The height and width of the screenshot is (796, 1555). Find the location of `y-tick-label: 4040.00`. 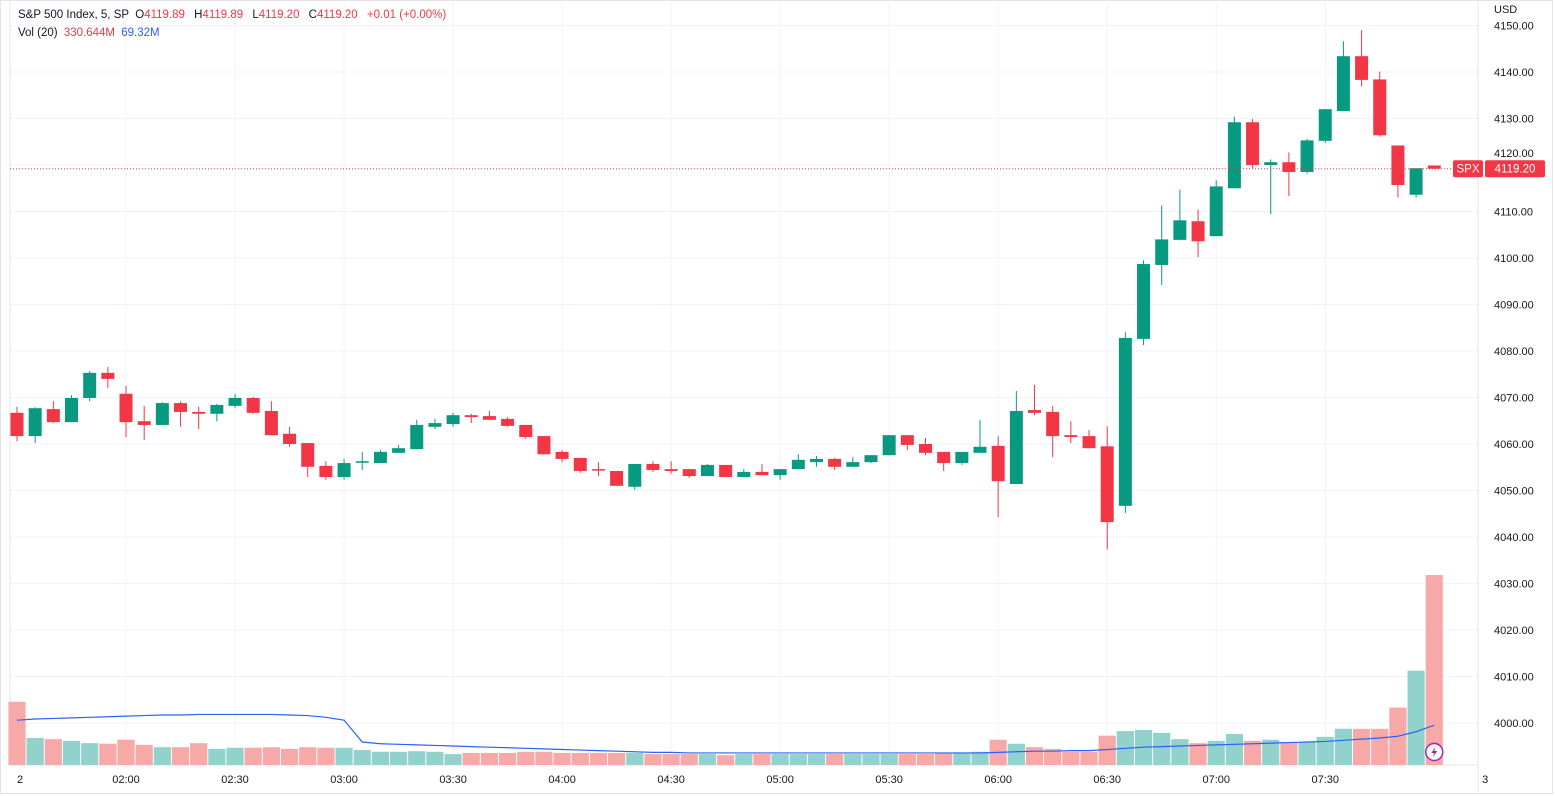

y-tick-label: 4040.00 is located at coordinates (1514, 538).